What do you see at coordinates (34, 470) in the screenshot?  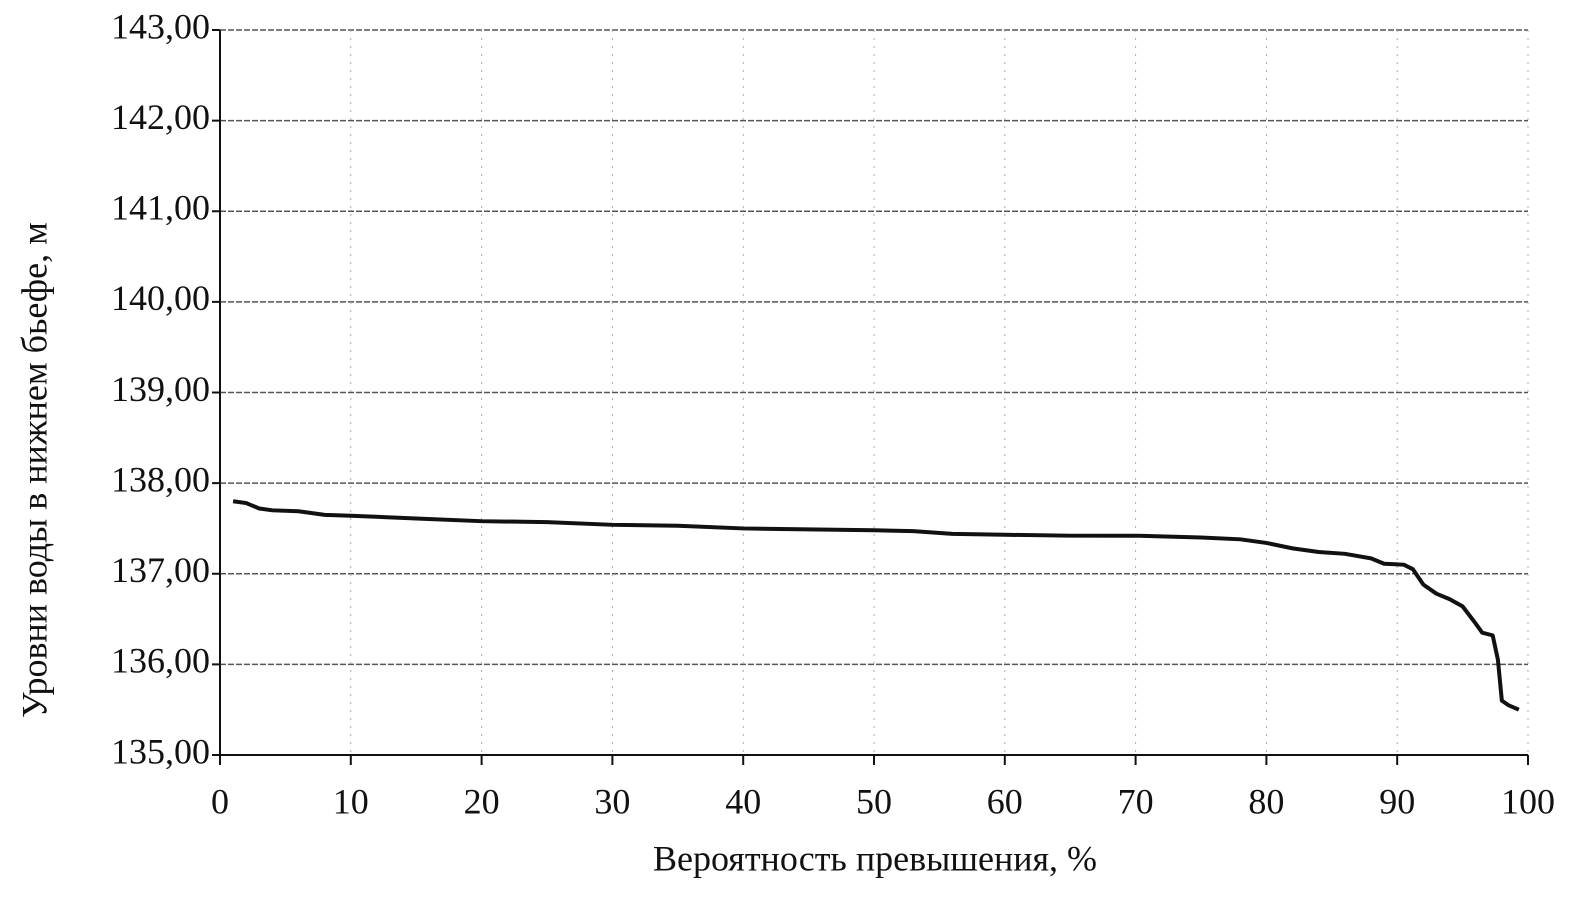 I see `y-axis-label: Уровни воды в нижнем бьефе, м` at bounding box center [34, 470].